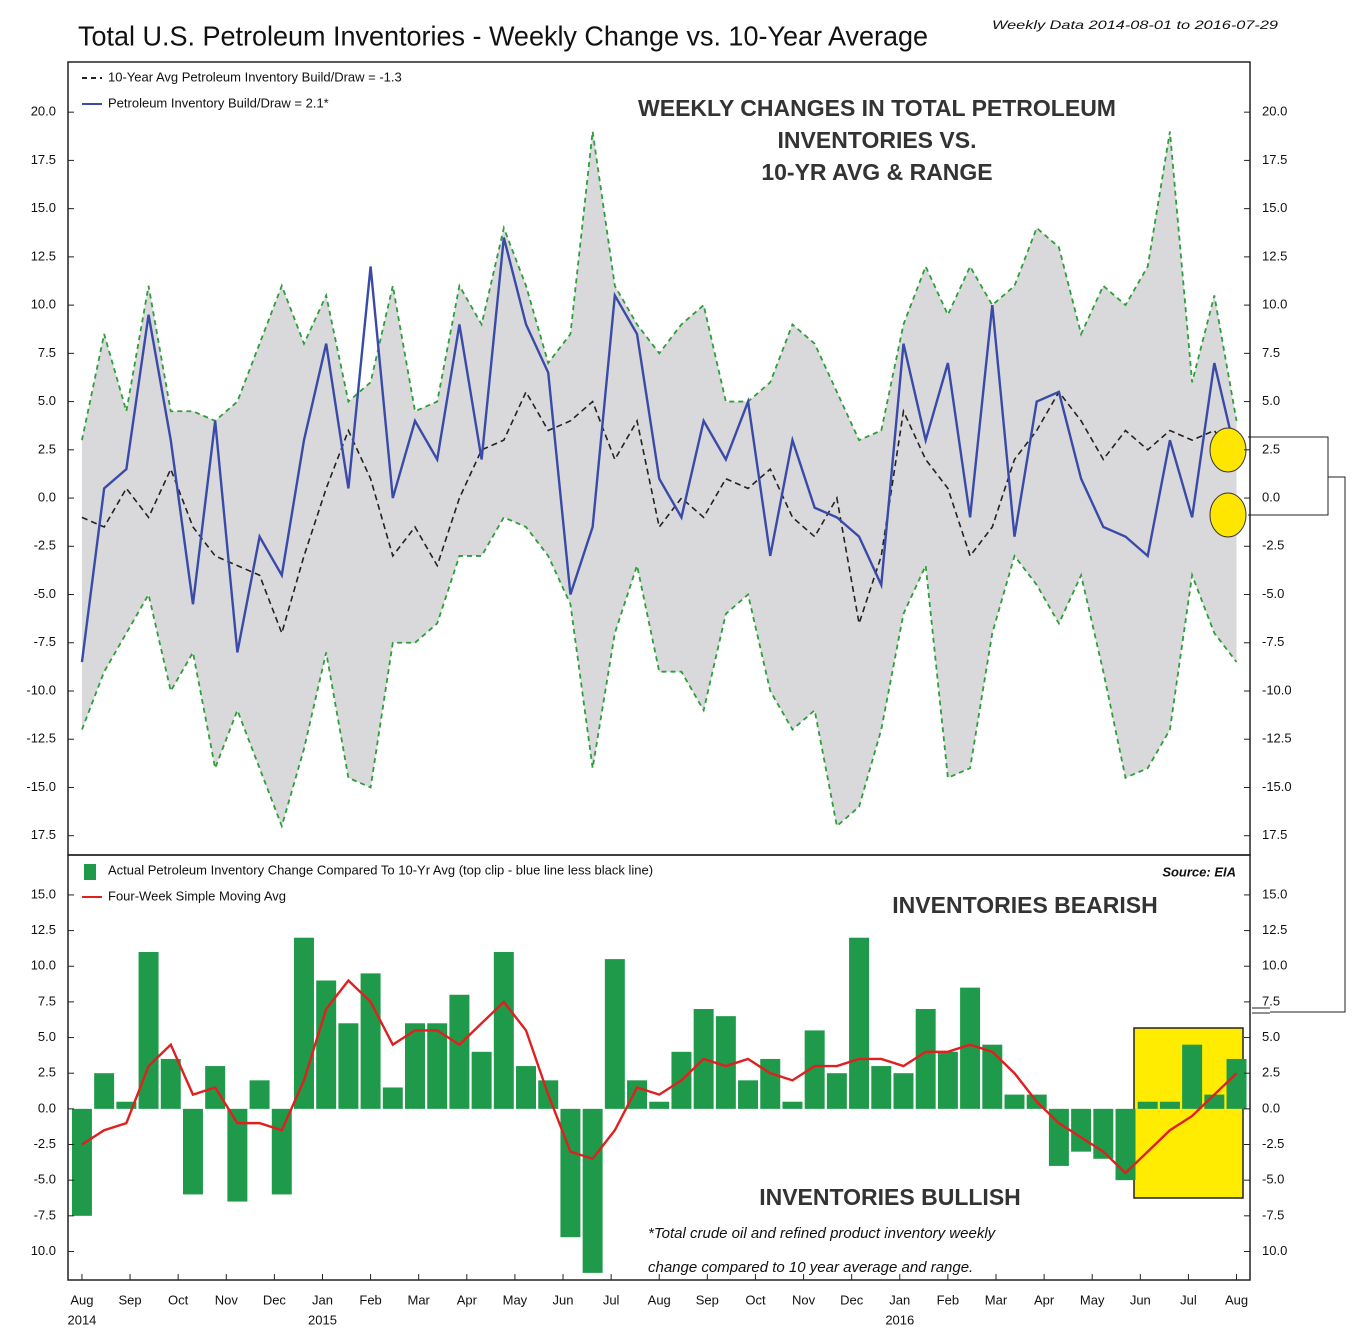  Describe the element at coordinates (129, 1299) in the screenshot. I see `x-tick-label: Sep` at that location.